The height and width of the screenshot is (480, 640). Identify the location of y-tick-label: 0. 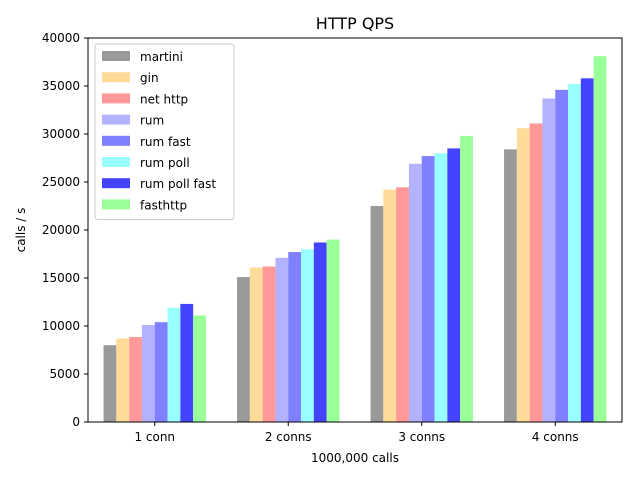
(76, 422).